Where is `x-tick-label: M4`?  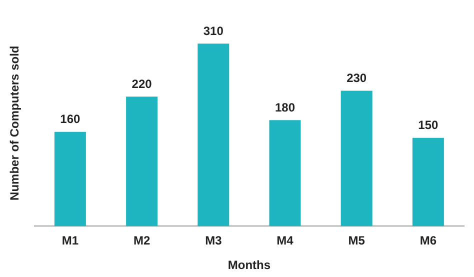 x-tick-label: M4 is located at coordinates (285, 241).